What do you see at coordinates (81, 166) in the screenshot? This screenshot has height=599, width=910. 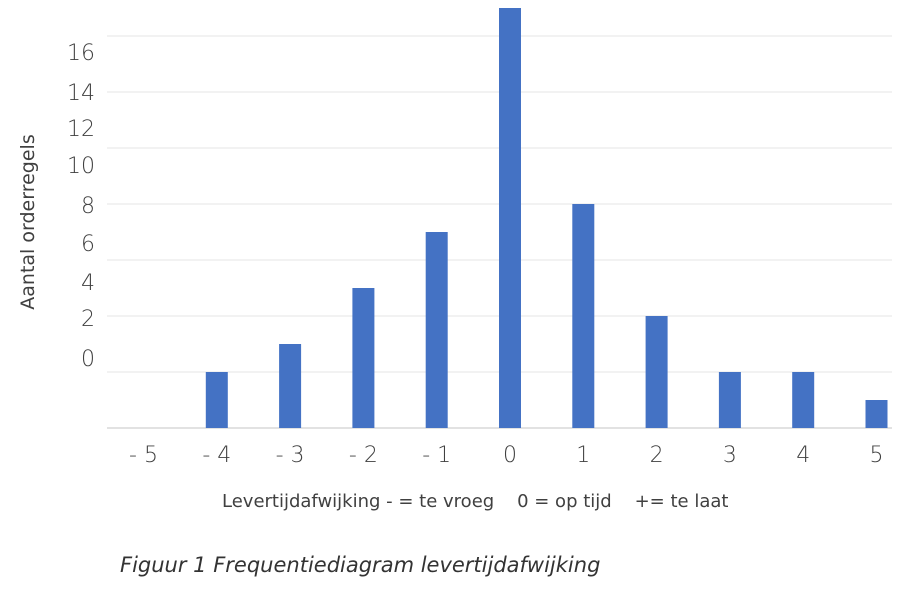 I see `y-tick-label: 10` at bounding box center [81, 166].